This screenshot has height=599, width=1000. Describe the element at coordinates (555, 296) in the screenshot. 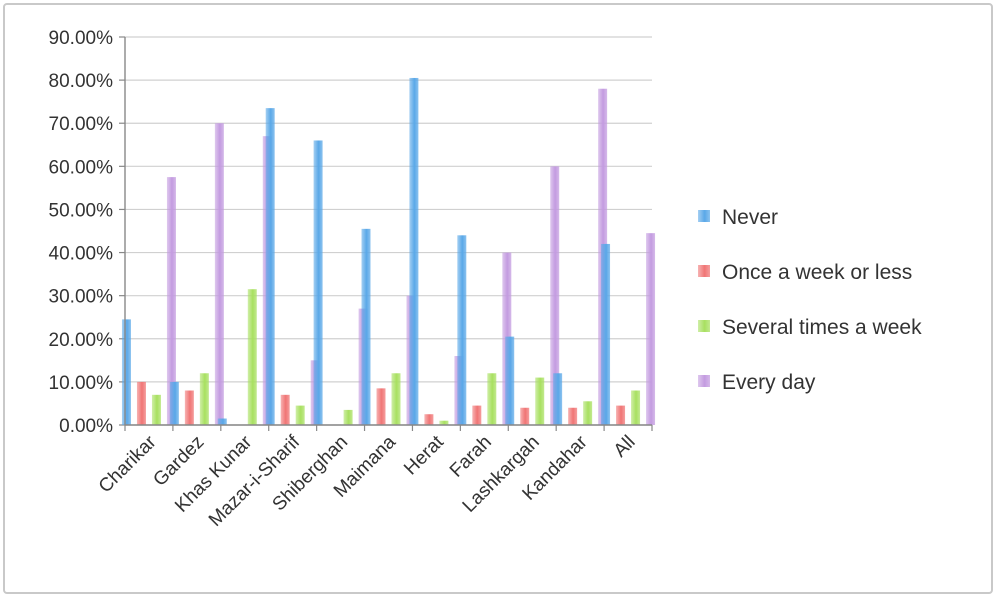

I see `bar-every-day-lashkargah` at that location.